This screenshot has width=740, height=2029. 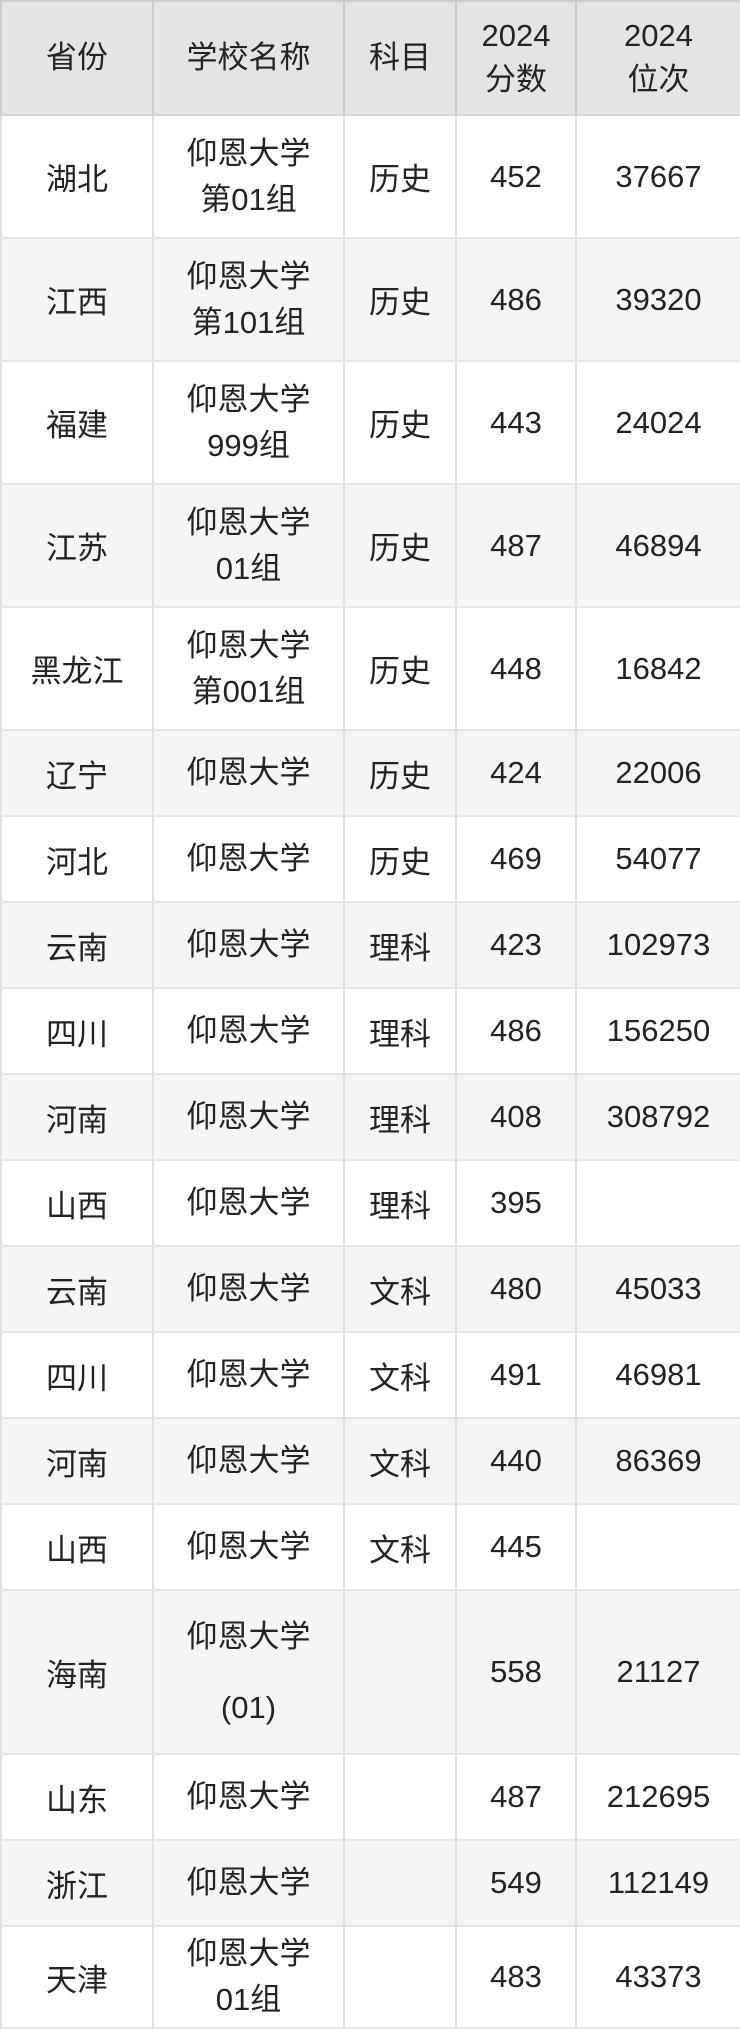 I want to click on cell-rank: 43373, so click(x=658, y=1977).